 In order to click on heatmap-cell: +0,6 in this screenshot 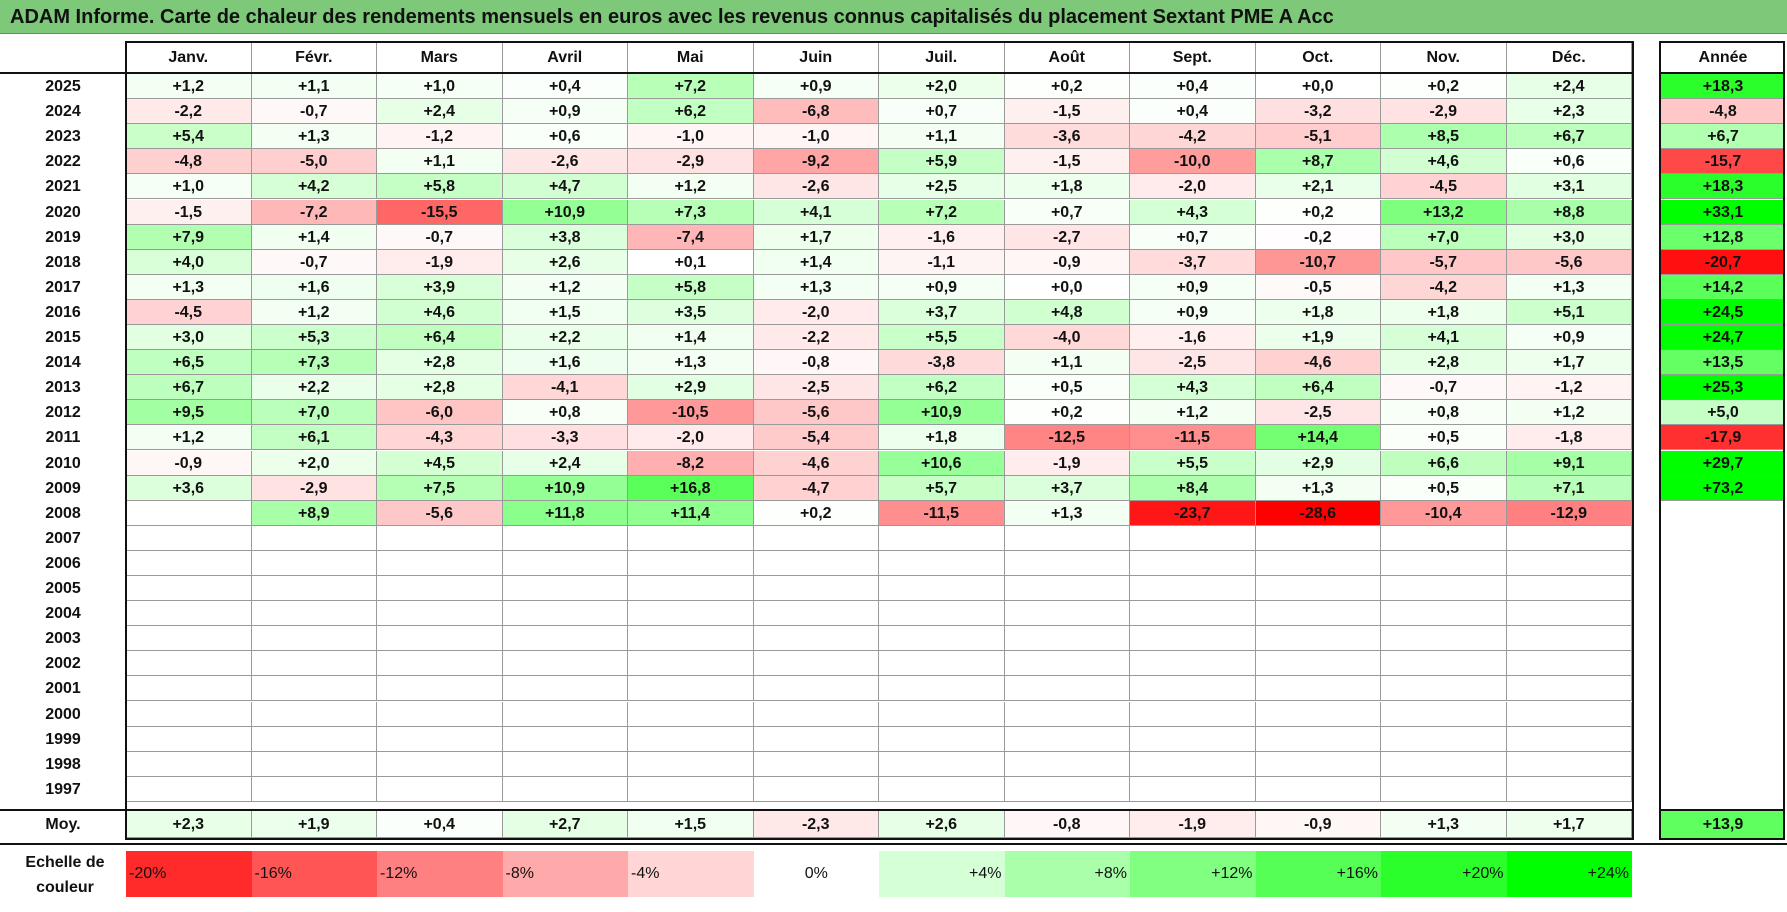, I will do `click(565, 137)`.